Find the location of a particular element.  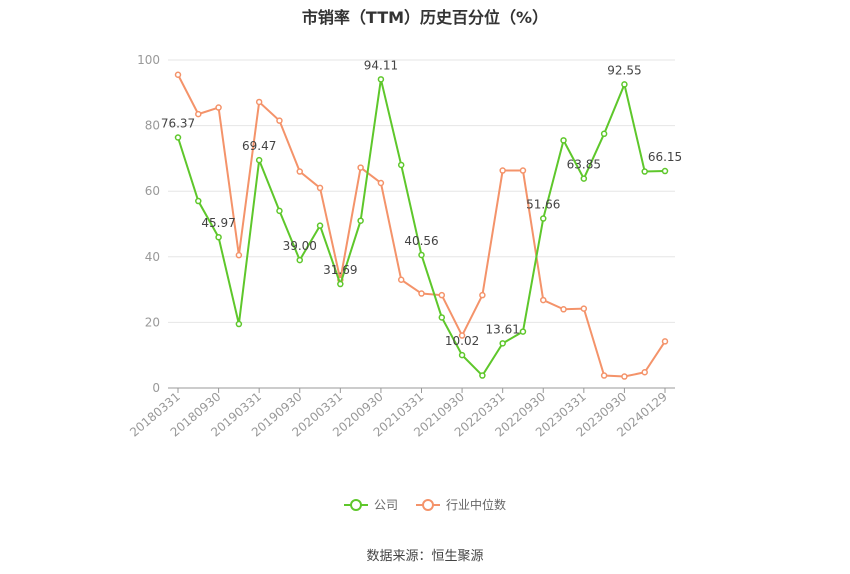

data-label: 13.61 is located at coordinates (502, 329).